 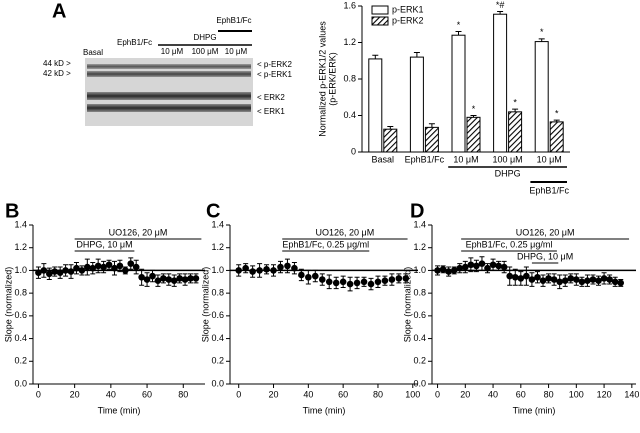 I want to click on group-label: EphB1/Fc, so click(x=549, y=190).